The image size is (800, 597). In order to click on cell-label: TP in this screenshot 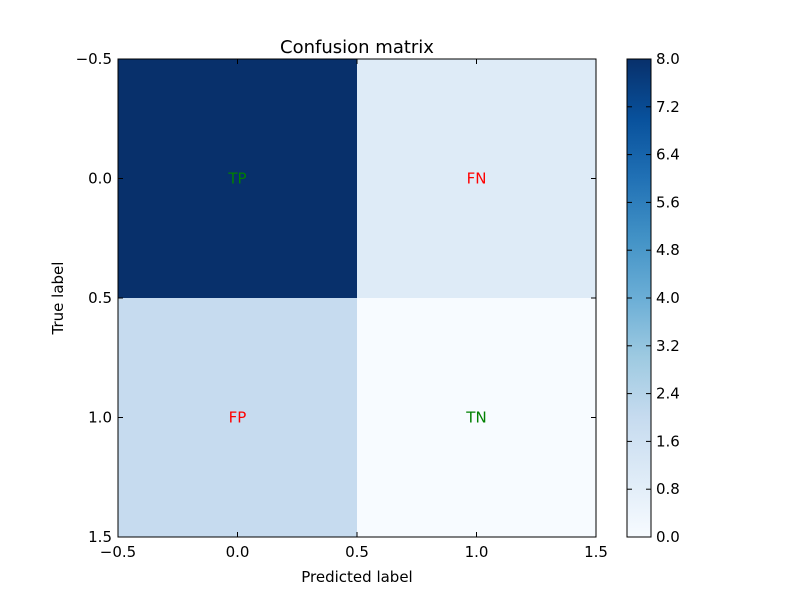, I will do `click(236, 179)`.